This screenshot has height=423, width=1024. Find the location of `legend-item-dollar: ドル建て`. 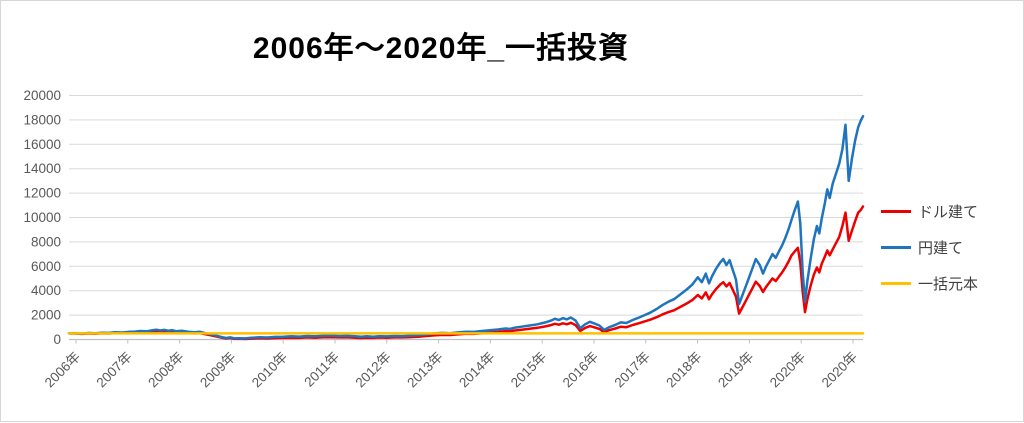

legend-item-dollar: ドル建て is located at coordinates (951, 211).